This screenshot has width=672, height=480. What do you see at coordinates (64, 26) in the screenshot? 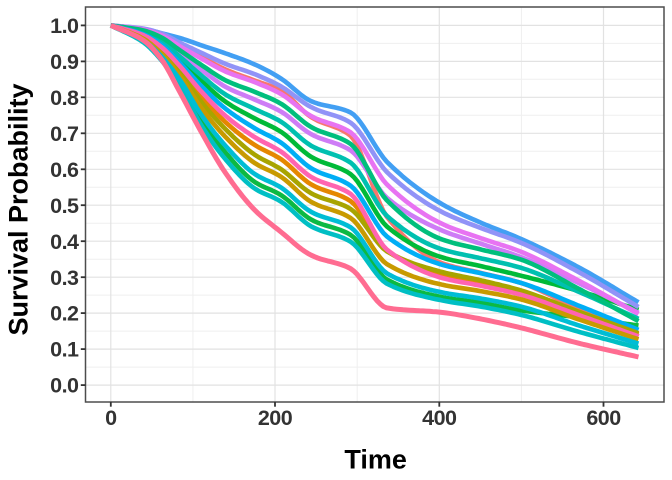
I see `svg-text: 1.0` at bounding box center [64, 26].